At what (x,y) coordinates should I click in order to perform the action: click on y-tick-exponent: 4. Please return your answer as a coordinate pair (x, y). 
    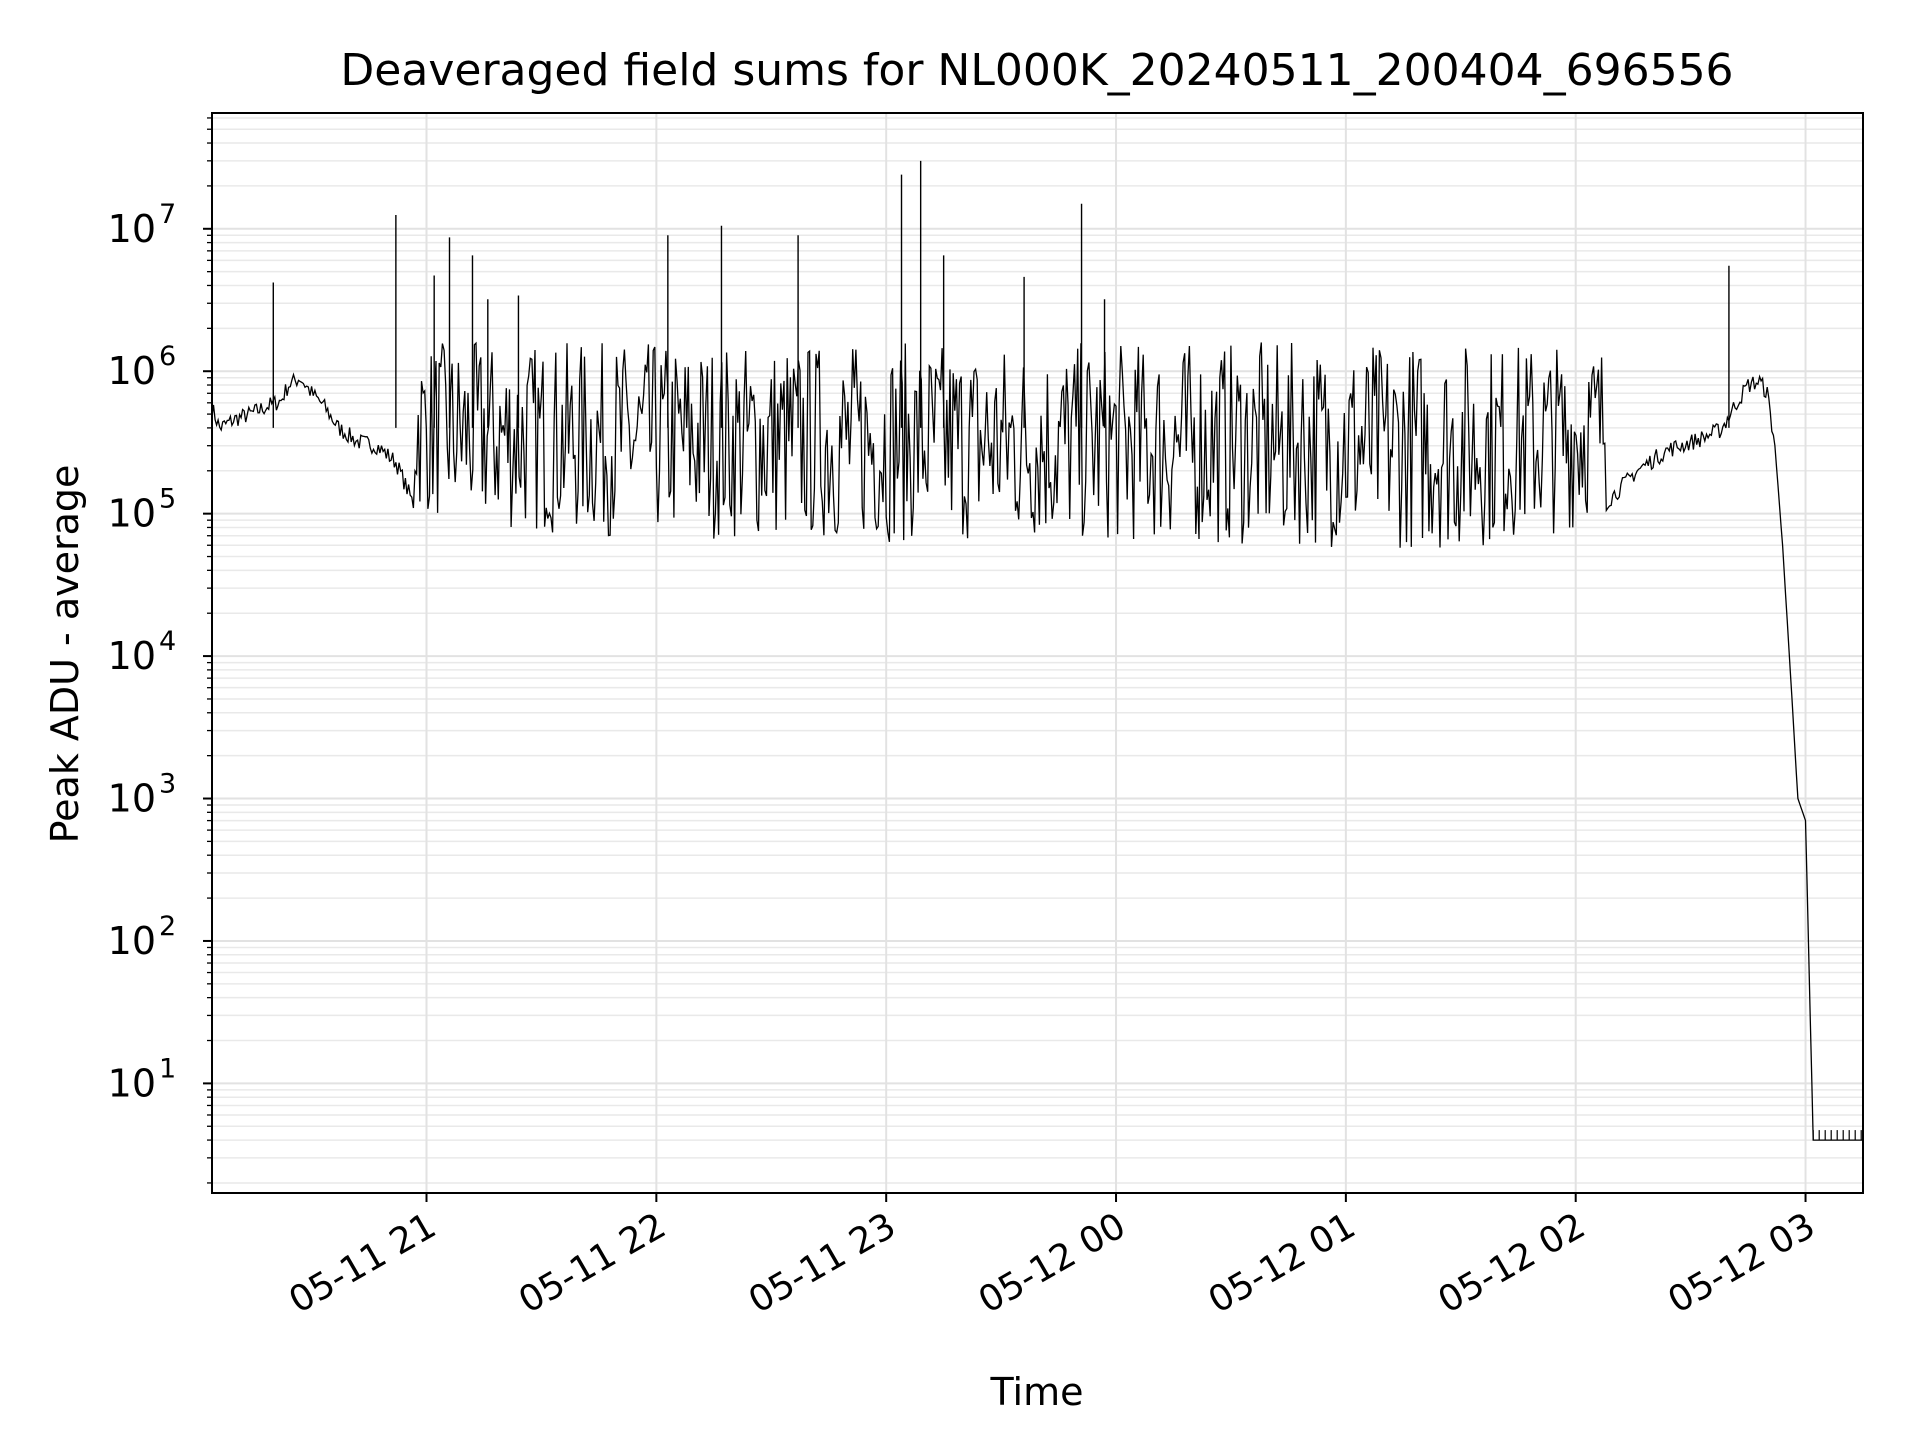
    Looking at the image, I should click on (167, 641).